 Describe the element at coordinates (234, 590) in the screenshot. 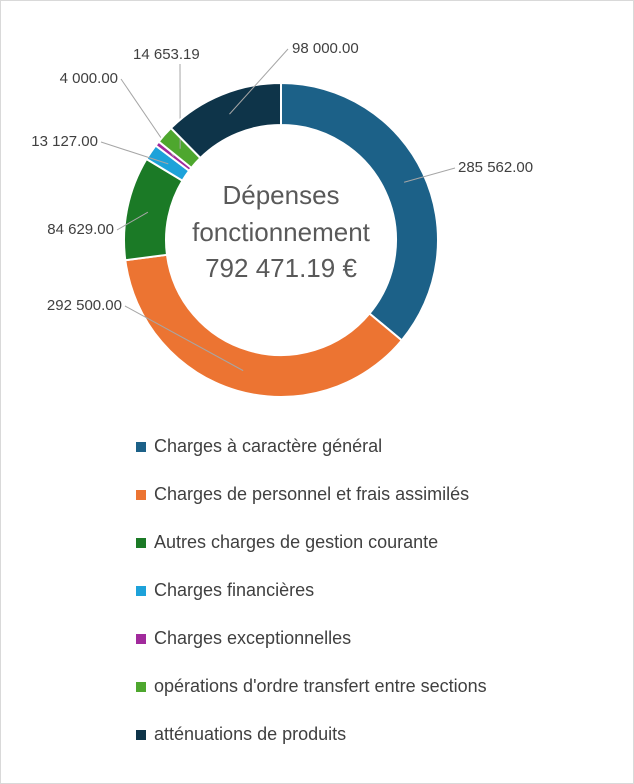

I see `legend-label: Charges financières` at that location.